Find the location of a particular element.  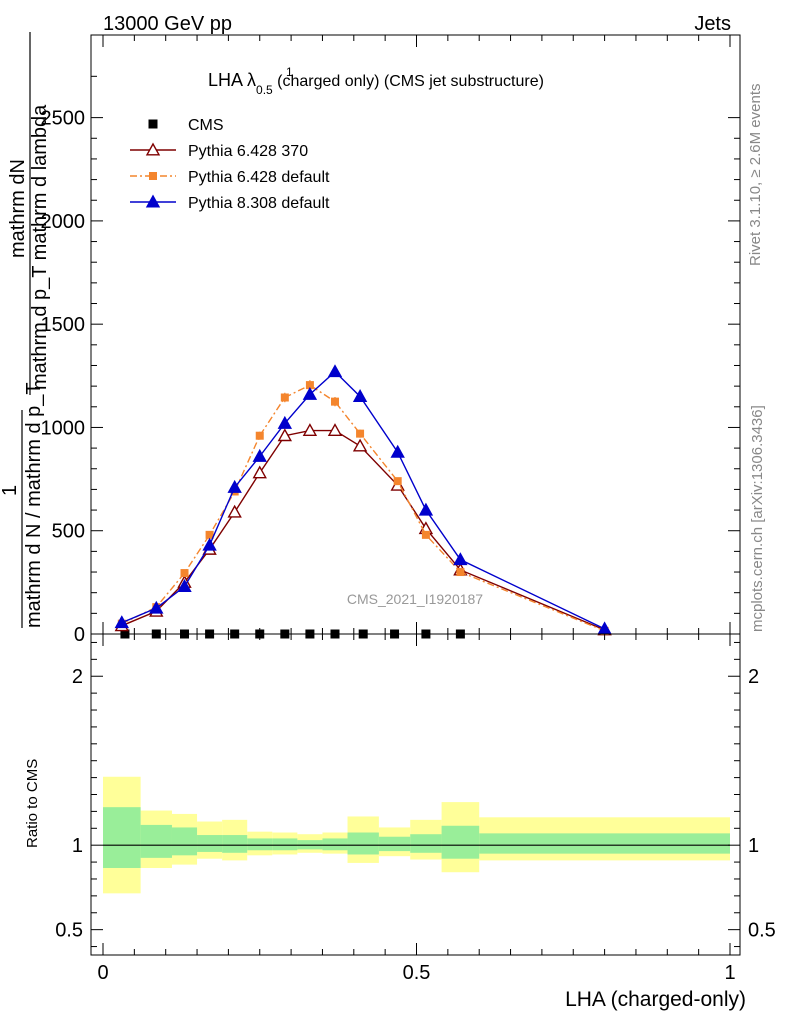

mcplots-label: mcplots.cern.ch [arXiv:1306.3436] is located at coordinates (757, 518).